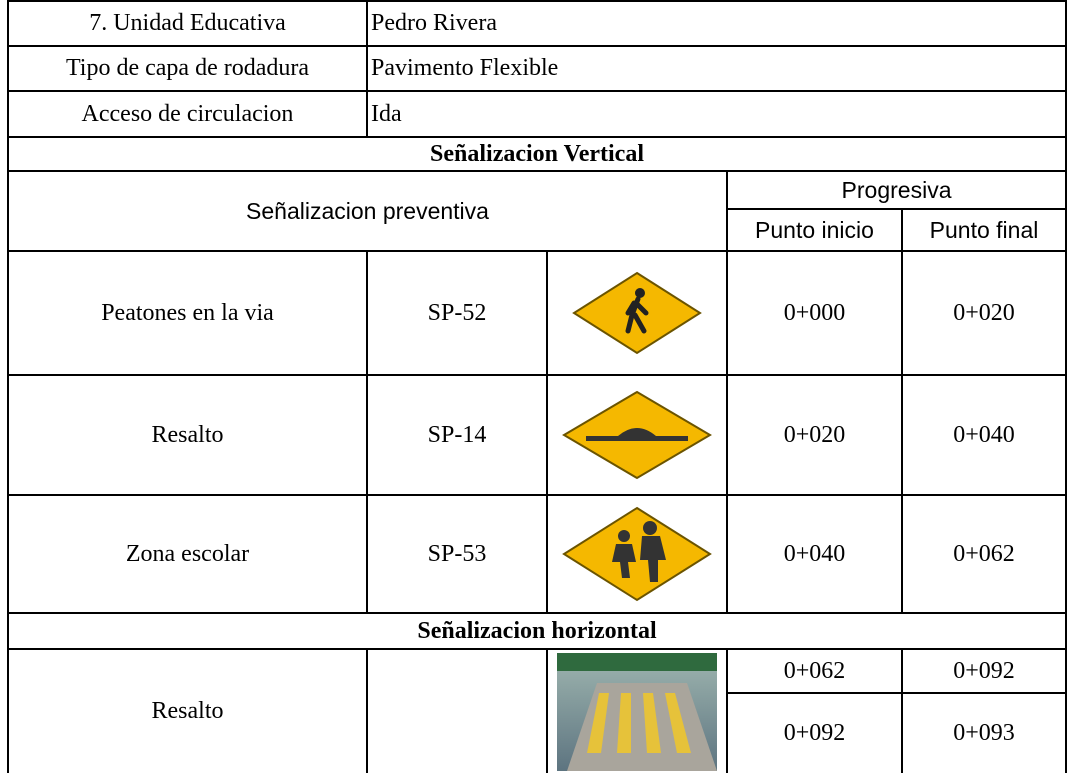 This screenshot has width=1071, height=773. Describe the element at coordinates (187, 435) in the screenshot. I see `sign-name: Resalto` at that location.